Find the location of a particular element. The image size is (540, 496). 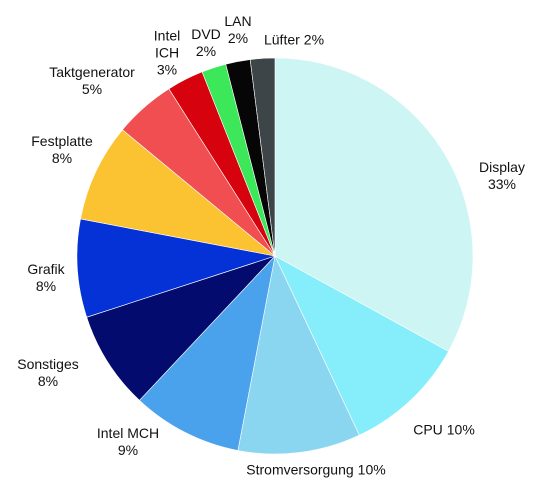

slice-label: Sonstiges 8% is located at coordinates (47, 373).